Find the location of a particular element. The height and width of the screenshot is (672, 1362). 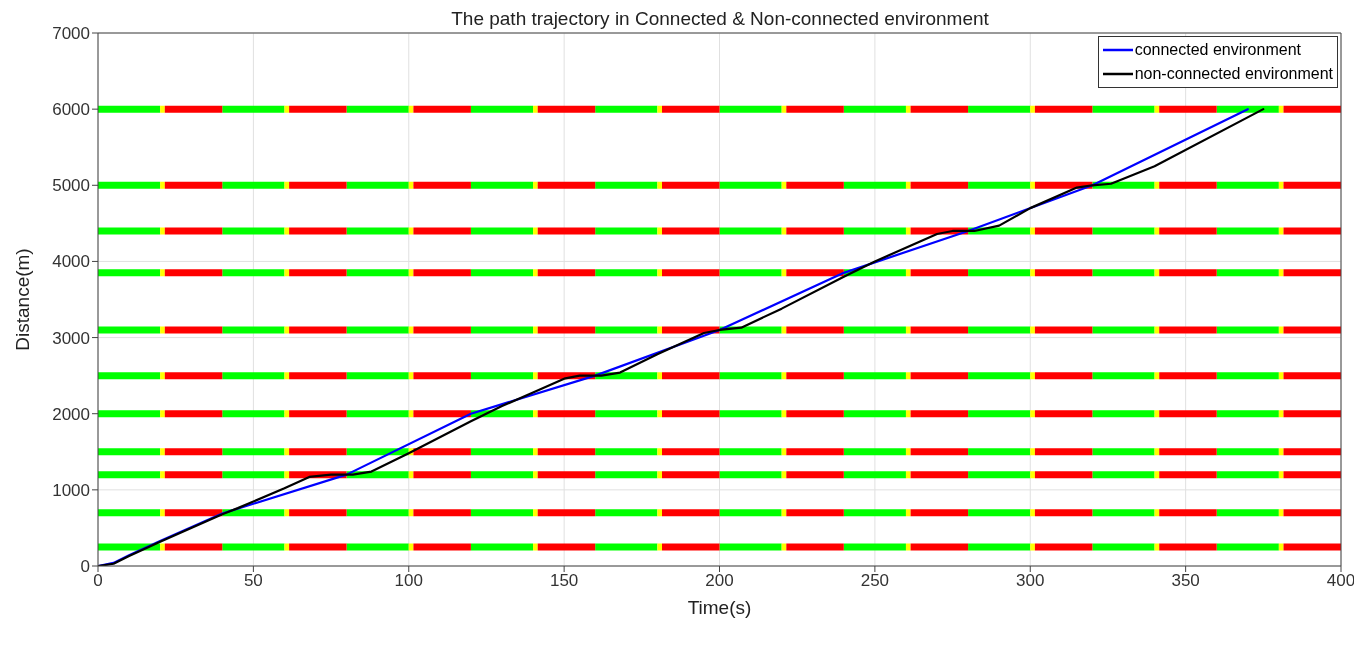

x-tick-label: 200 is located at coordinates (719, 581).